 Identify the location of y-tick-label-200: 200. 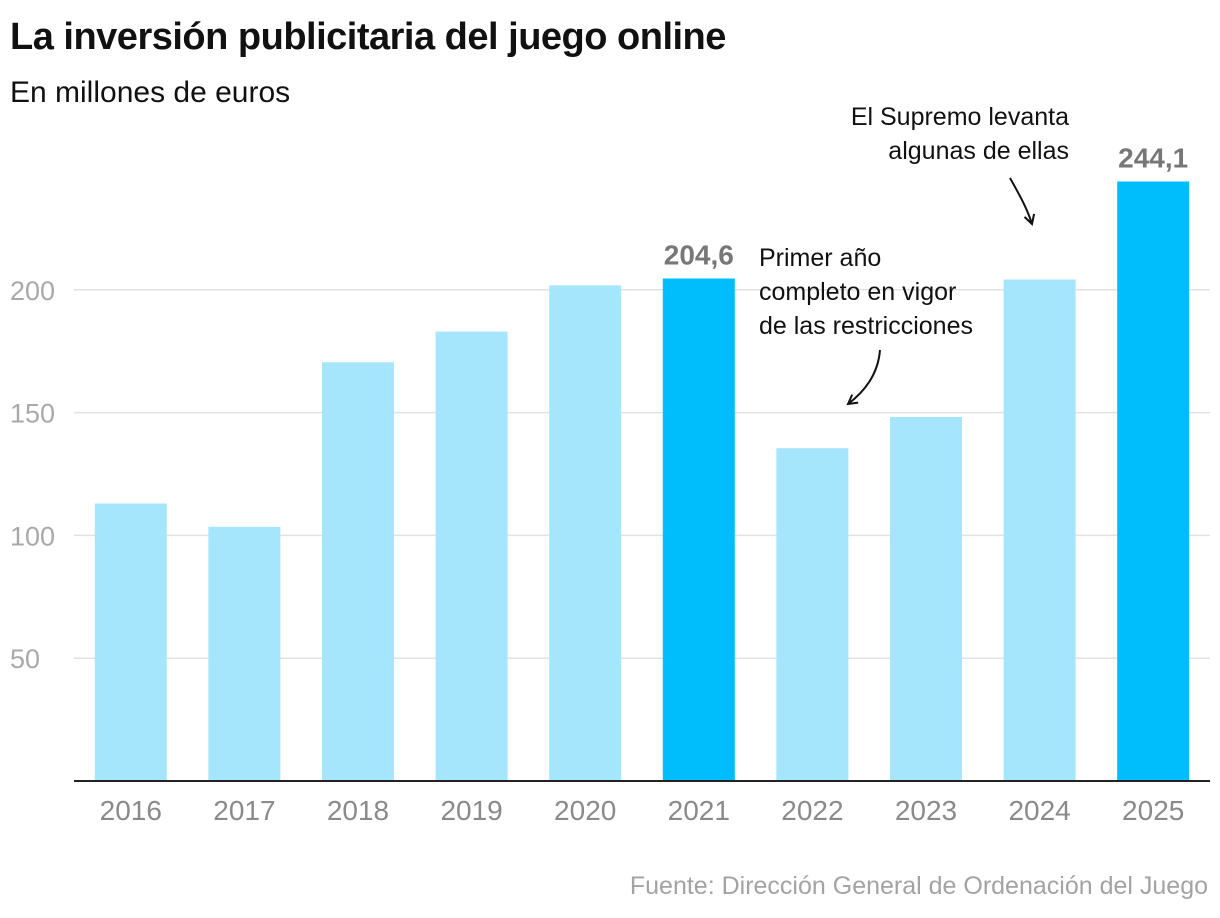
(32, 291).